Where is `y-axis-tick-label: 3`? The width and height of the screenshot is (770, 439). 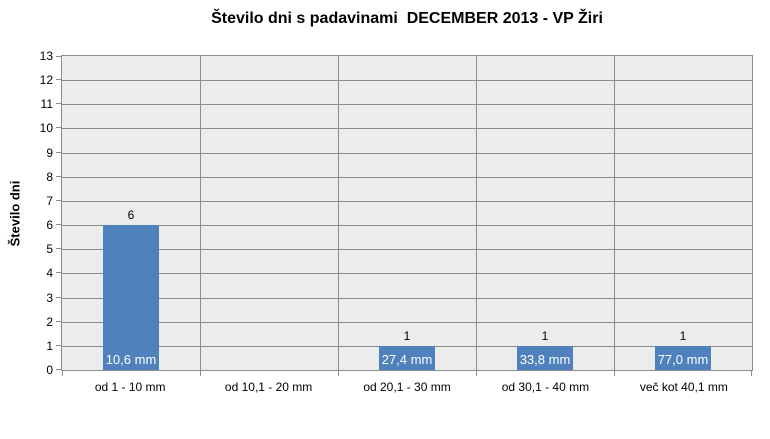
y-axis-tick-label: 3 is located at coordinates (49, 297).